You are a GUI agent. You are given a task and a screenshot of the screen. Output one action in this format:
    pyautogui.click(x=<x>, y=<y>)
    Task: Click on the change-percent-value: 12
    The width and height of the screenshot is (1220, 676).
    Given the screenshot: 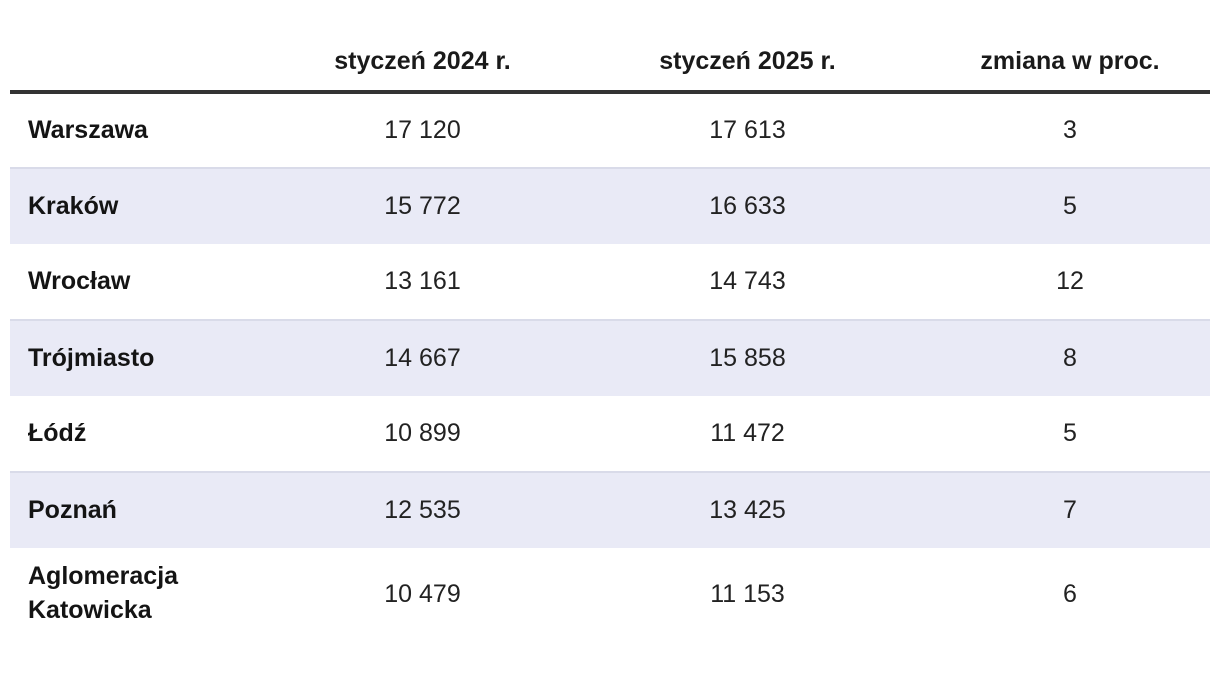 What is the action you would take?
    pyautogui.click(x=1070, y=281)
    